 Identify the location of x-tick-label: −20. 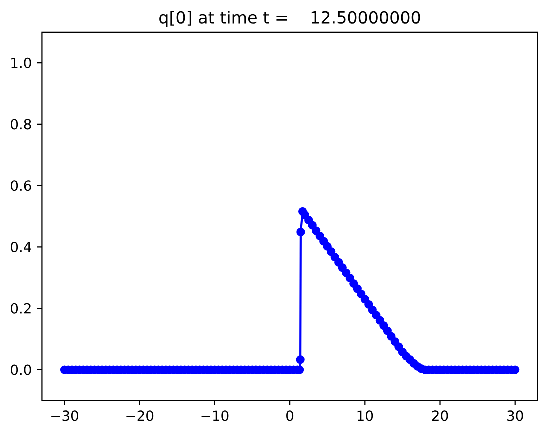
(140, 416).